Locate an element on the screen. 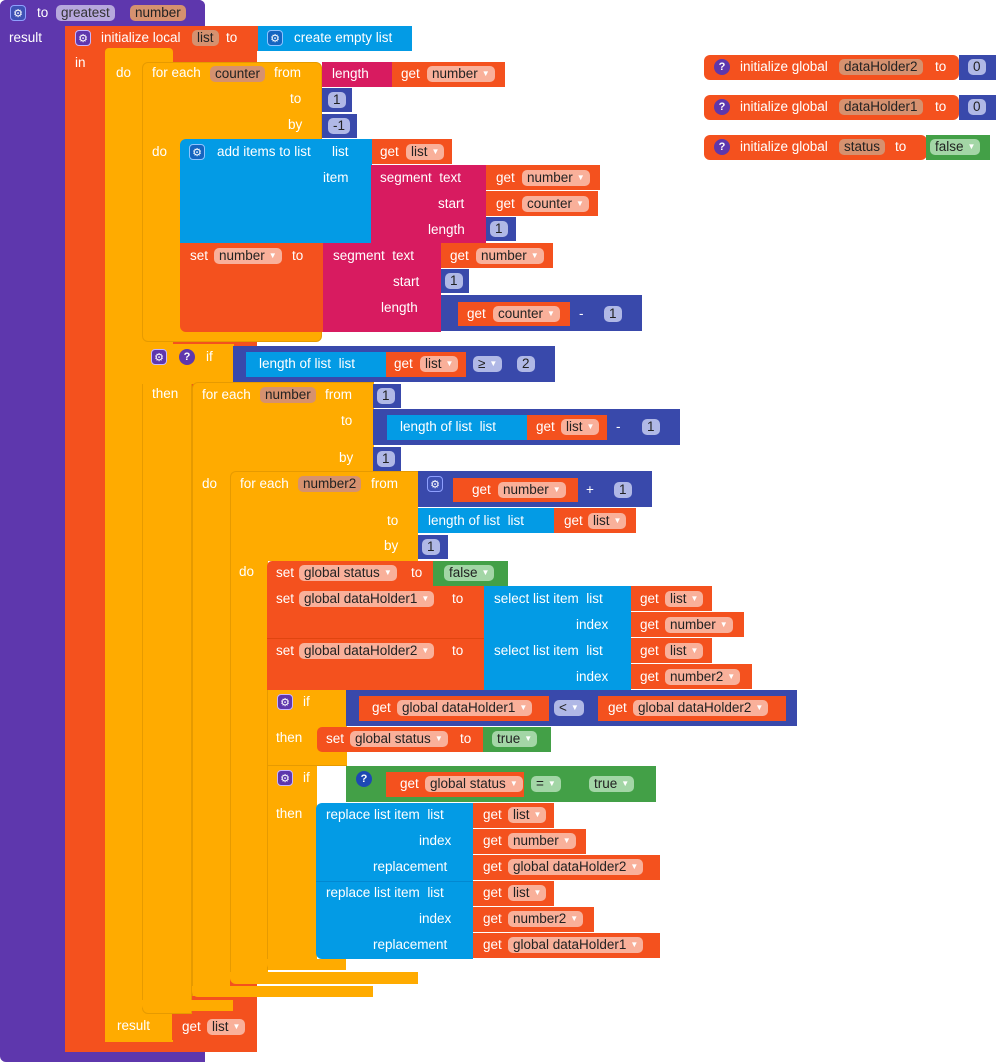 The height and width of the screenshot is (1062, 996). initialize-global-block is located at coordinates (815, 147).